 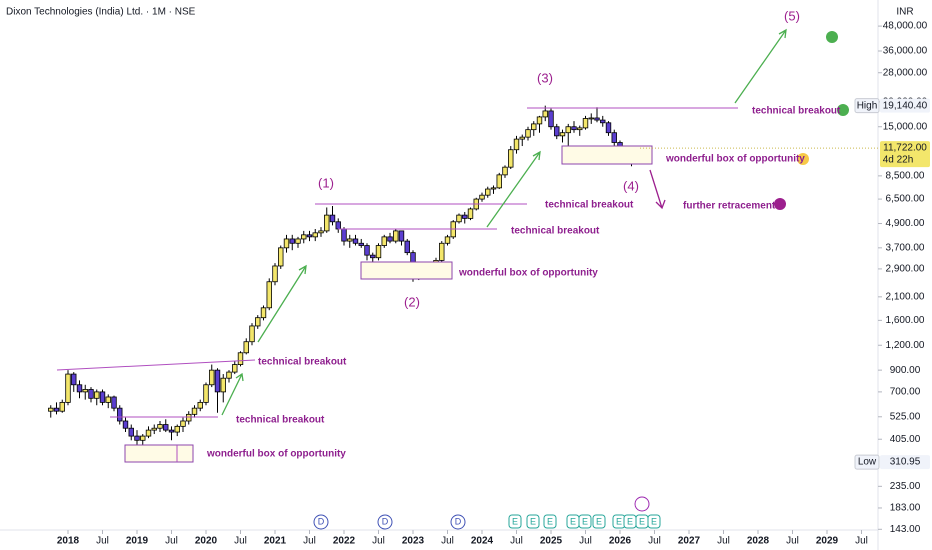 I want to click on x-tick-label: 2020, so click(x=206, y=541).